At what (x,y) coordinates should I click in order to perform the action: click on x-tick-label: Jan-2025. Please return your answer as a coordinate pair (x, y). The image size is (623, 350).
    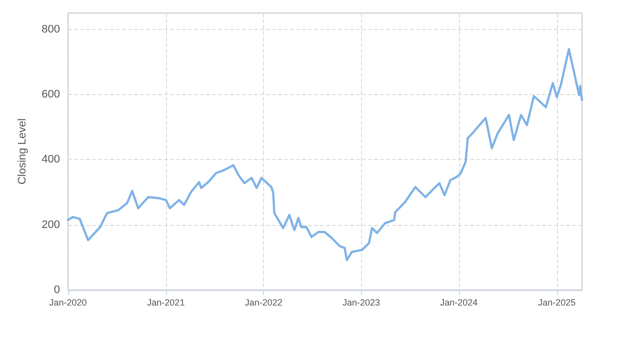
    Looking at the image, I should click on (557, 303).